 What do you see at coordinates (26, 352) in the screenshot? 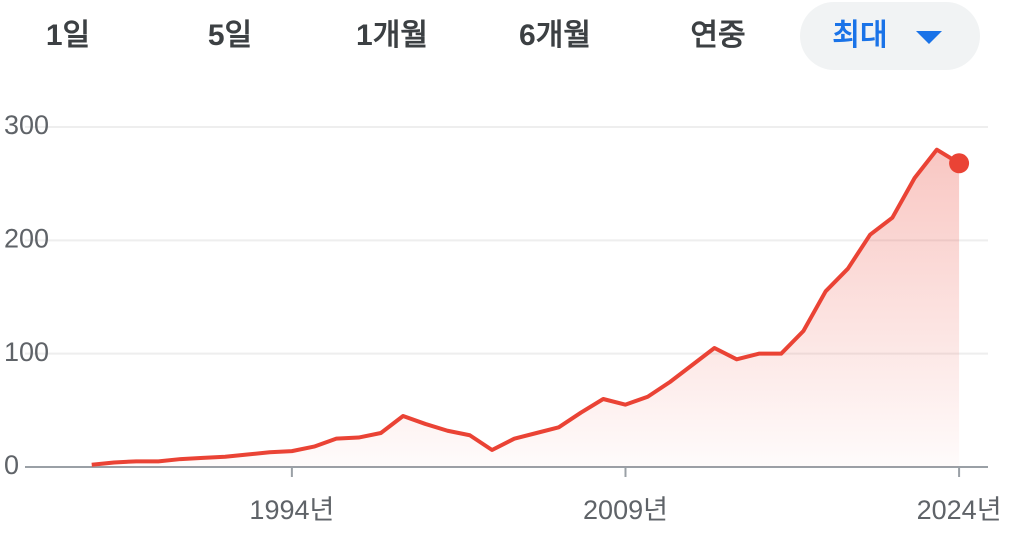
I see `y-tick-label: 100` at bounding box center [26, 352].